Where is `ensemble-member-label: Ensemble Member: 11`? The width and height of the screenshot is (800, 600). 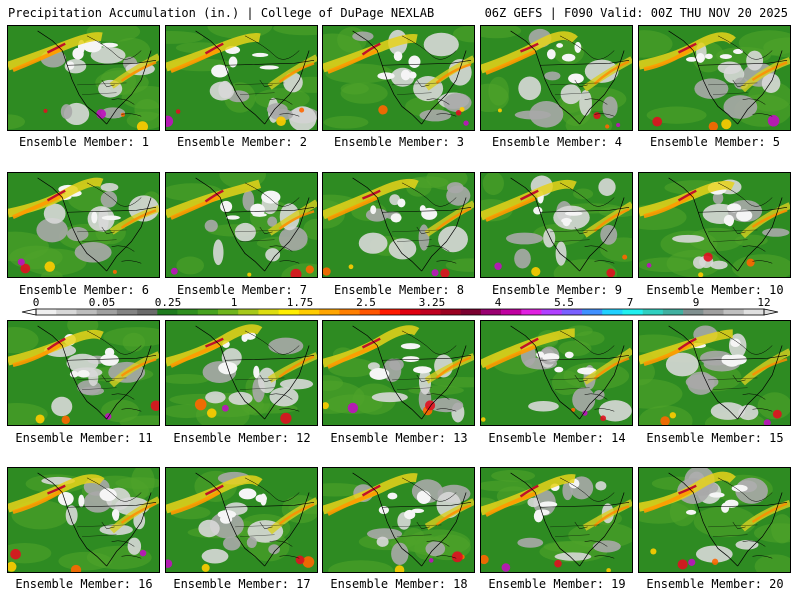 ensemble-member-label: Ensemble Member: 11 is located at coordinates (84, 438).